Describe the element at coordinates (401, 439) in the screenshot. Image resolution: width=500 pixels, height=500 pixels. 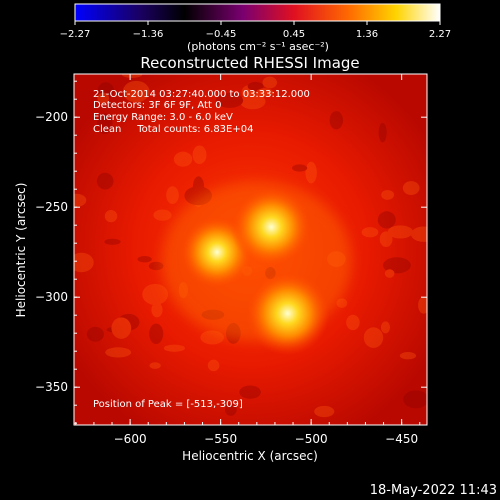
I see `x-tick-label: −450` at that location.